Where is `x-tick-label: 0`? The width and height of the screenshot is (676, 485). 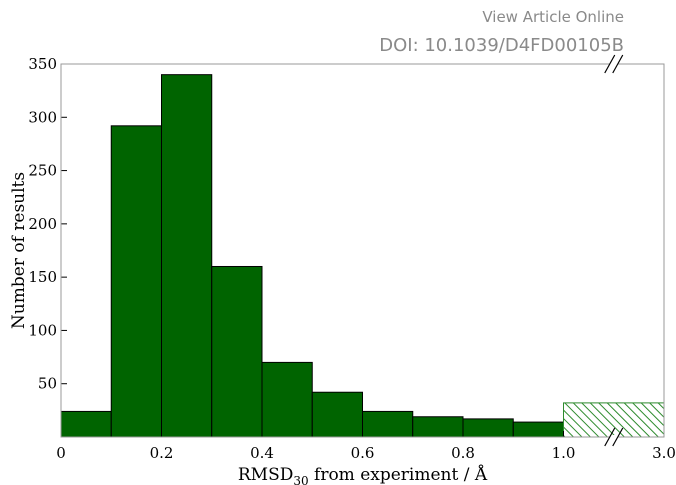 x-tick-label: 0 is located at coordinates (61, 453).